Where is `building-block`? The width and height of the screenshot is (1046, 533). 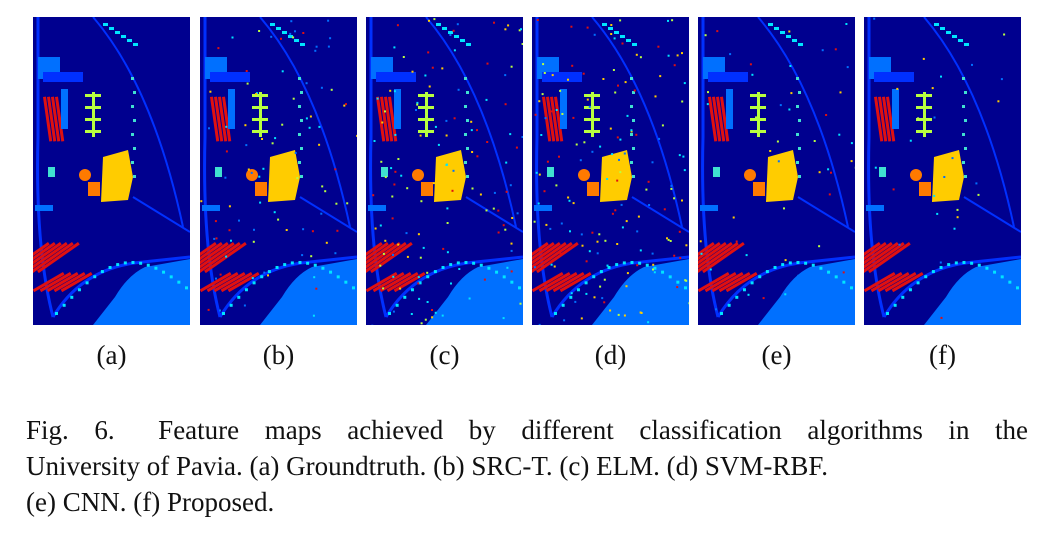 building-block is located at coordinates (728, 77).